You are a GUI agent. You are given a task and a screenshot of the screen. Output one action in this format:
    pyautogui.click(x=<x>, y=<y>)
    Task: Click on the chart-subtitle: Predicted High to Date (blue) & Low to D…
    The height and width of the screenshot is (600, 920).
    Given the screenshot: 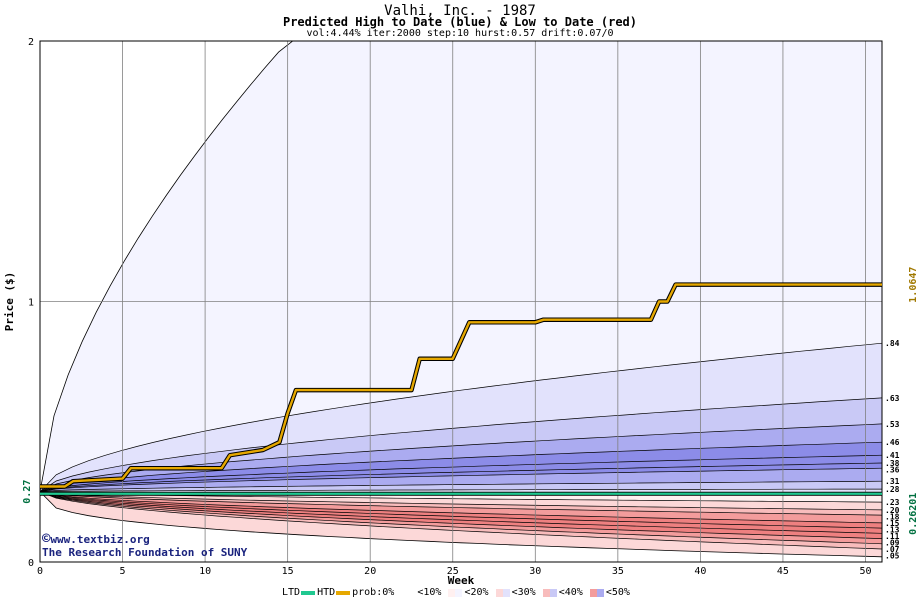 What is the action you would take?
    pyautogui.click(x=459, y=22)
    